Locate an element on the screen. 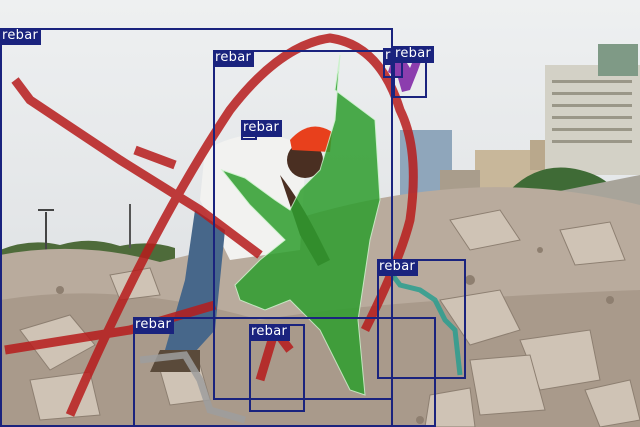 The width and height of the screenshot is (640, 427). gray-rebar-mask is located at coordinates (192, 387).